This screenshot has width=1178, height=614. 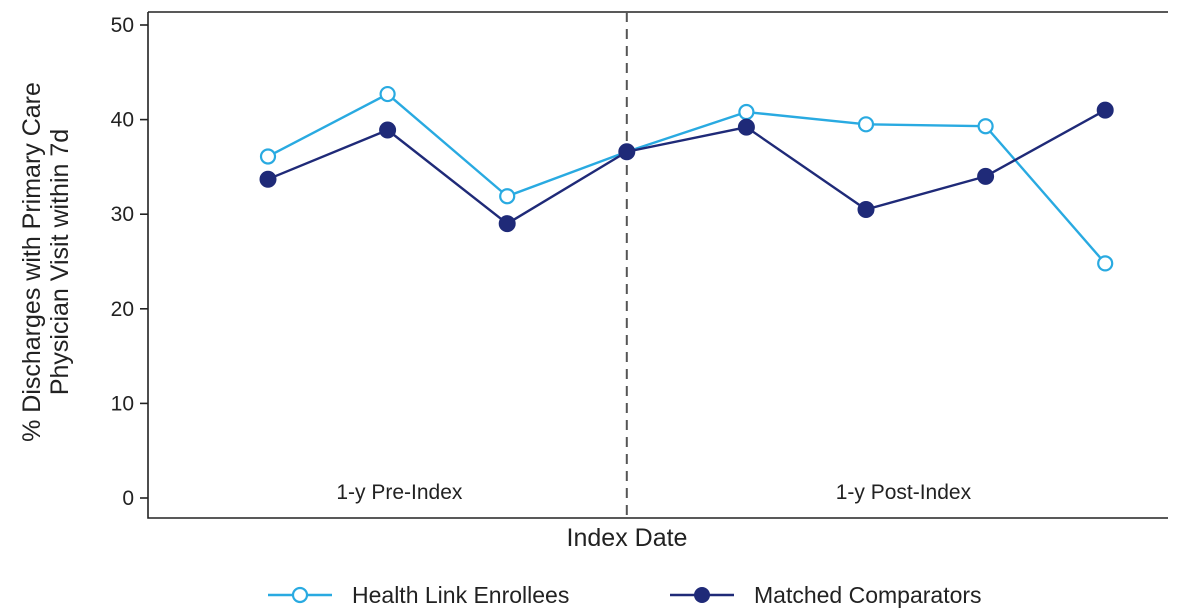 What do you see at coordinates (399, 492) in the screenshot?
I see `region-label: 1-y Pre-Index` at bounding box center [399, 492].